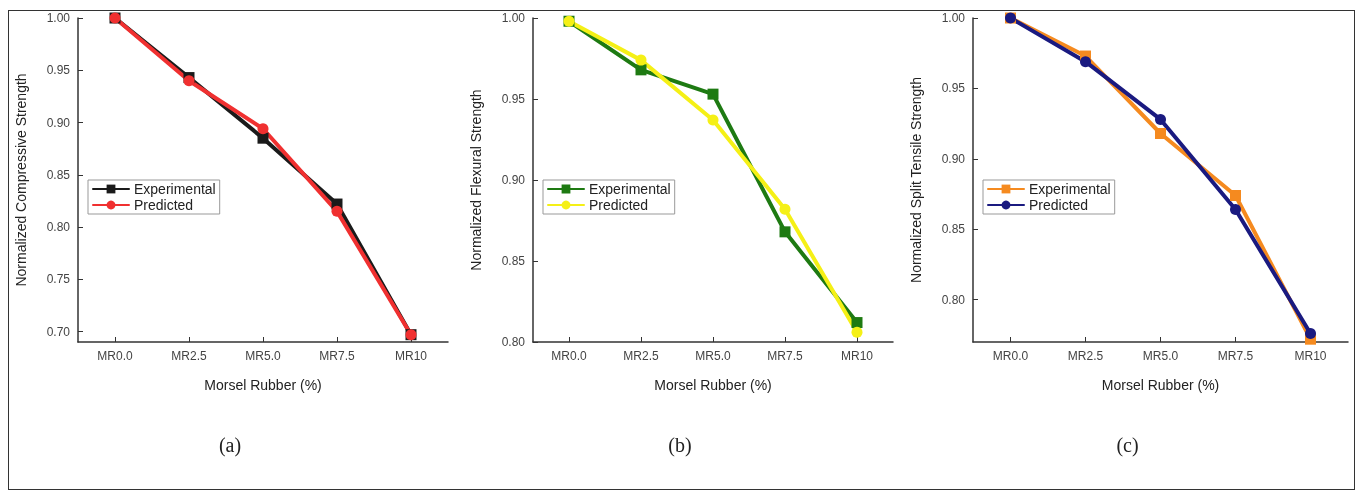 Image resolution: width=1363 pixels, height=497 pixels. What do you see at coordinates (21, 180) in the screenshot?
I see `y-axis-title: Normalized Compressive Strength` at bounding box center [21, 180].